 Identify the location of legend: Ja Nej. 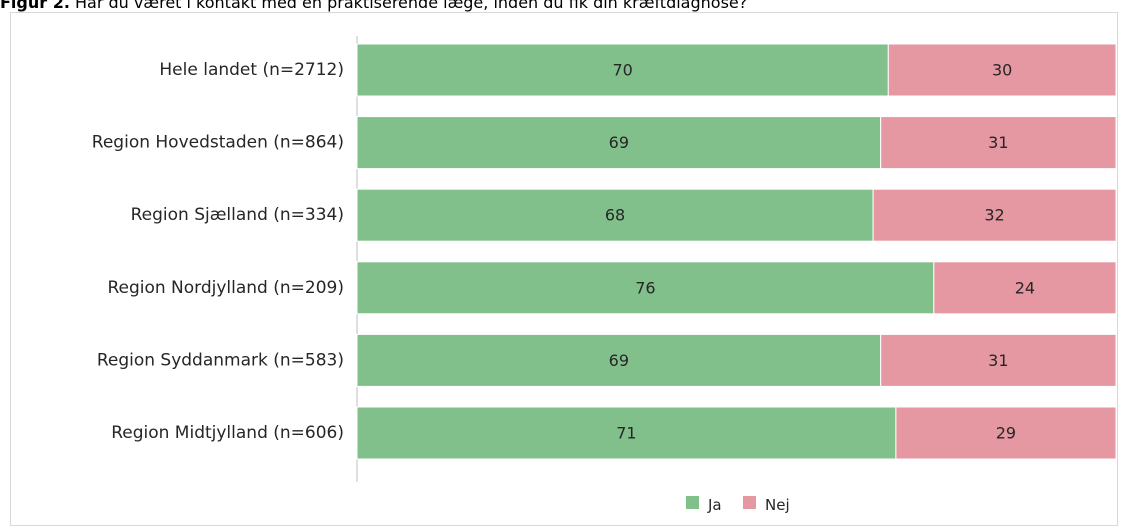
(738, 505).